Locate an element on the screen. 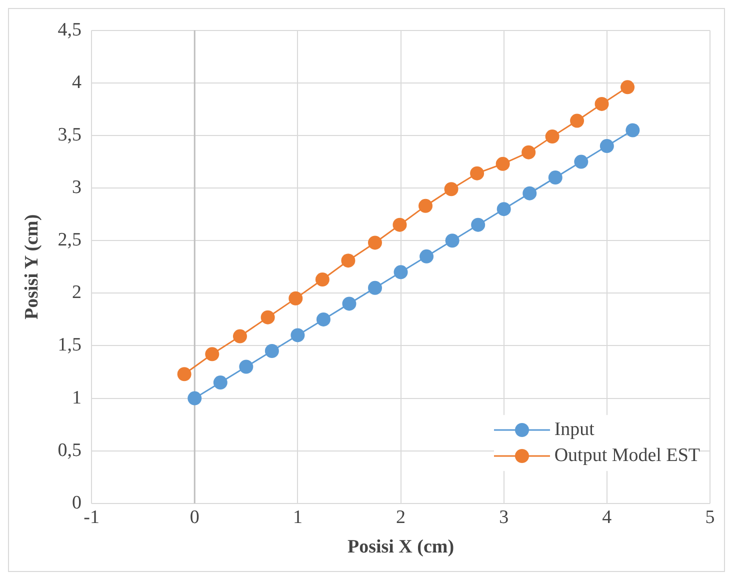  x-tick-label: 3 is located at coordinates (504, 517).